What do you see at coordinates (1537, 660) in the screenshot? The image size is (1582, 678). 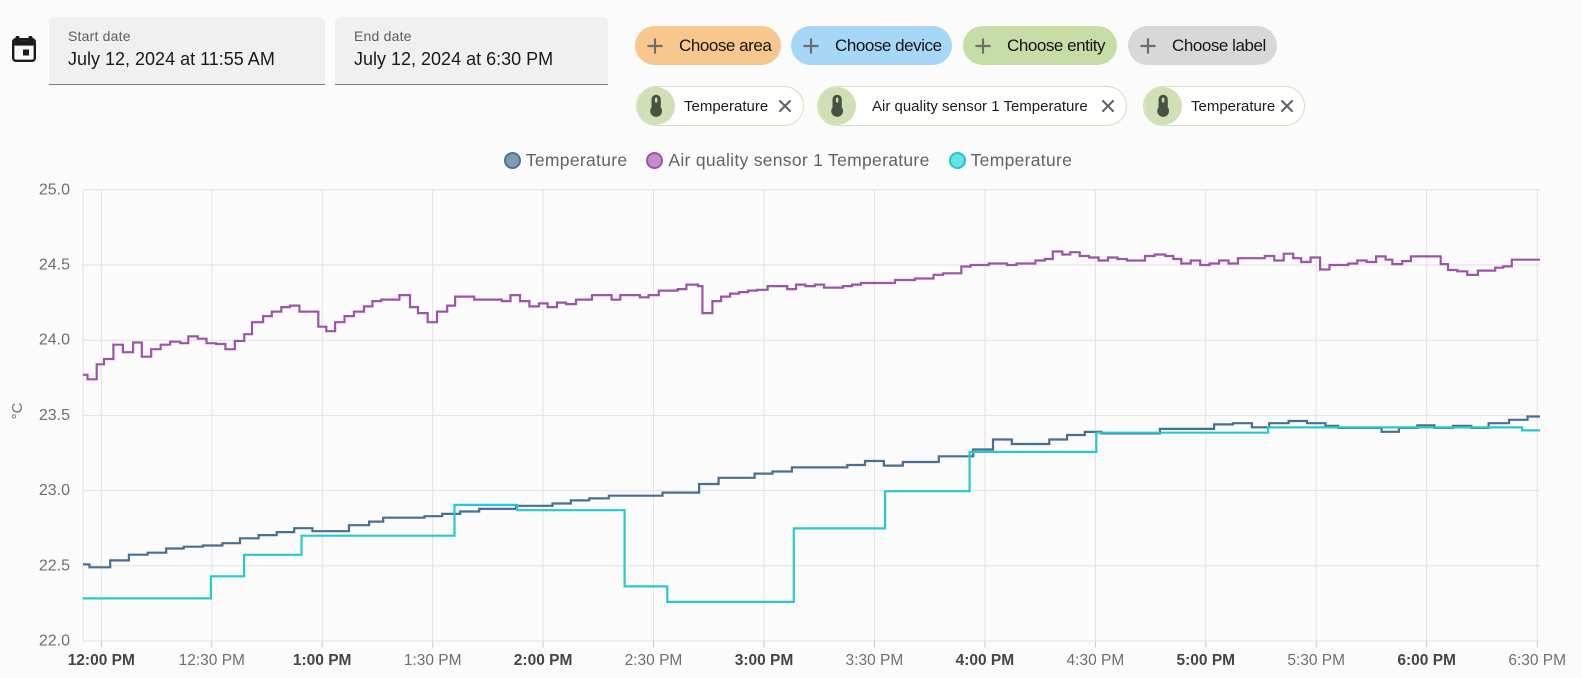 I see `svg-text: 6:30 PM` at bounding box center [1537, 660].